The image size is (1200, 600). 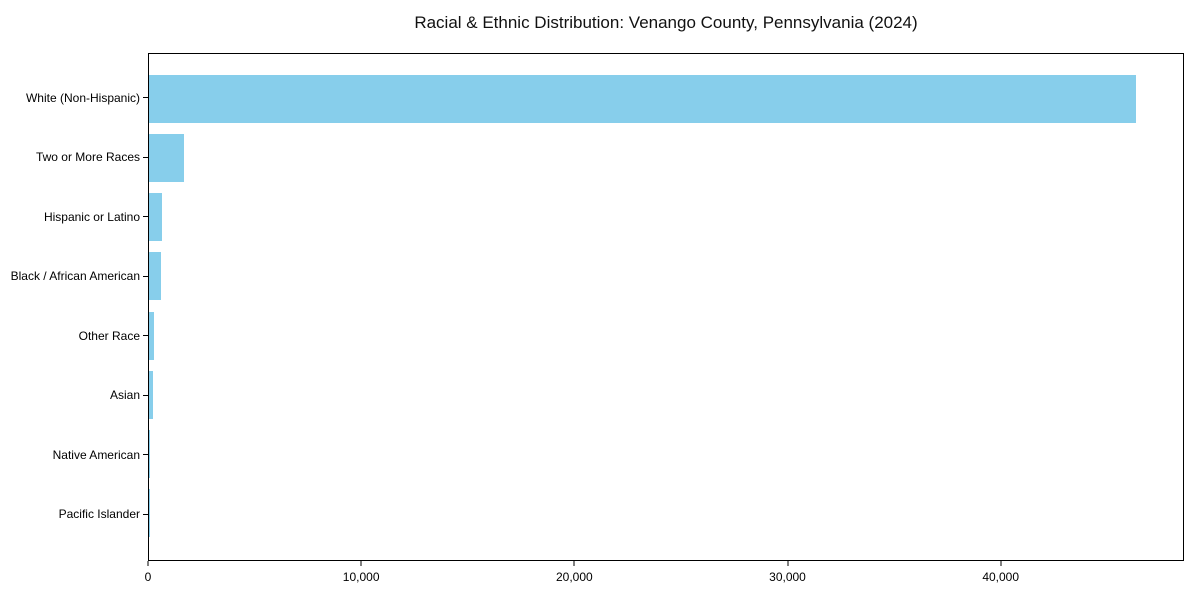 I want to click on y-row-other-race: Other Race, so click(x=74, y=336).